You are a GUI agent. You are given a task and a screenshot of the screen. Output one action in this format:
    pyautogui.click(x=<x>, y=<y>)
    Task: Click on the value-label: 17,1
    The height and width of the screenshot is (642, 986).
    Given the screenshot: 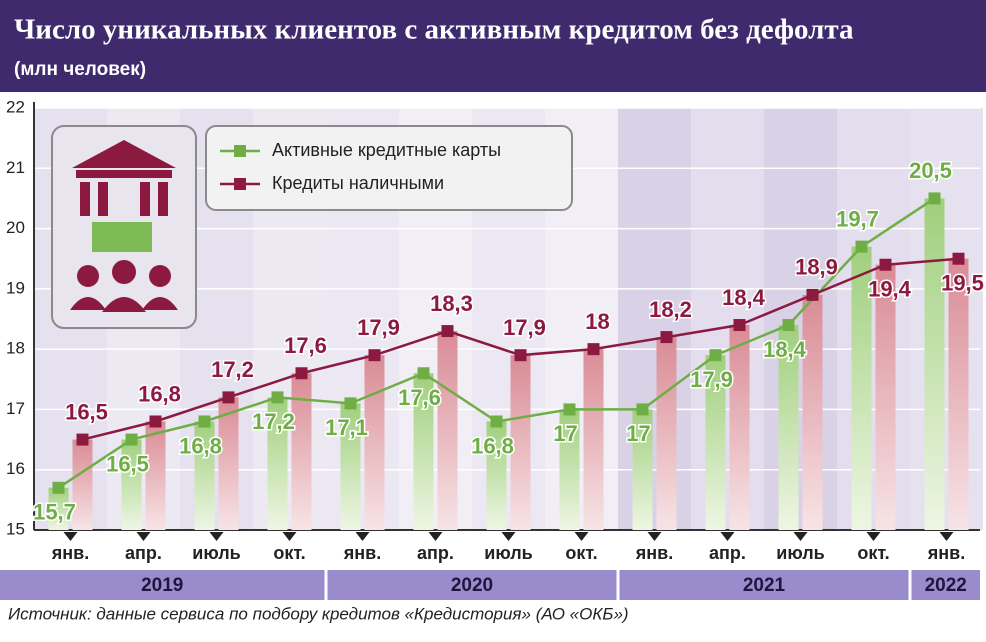 What is the action you would take?
    pyautogui.click(x=346, y=427)
    